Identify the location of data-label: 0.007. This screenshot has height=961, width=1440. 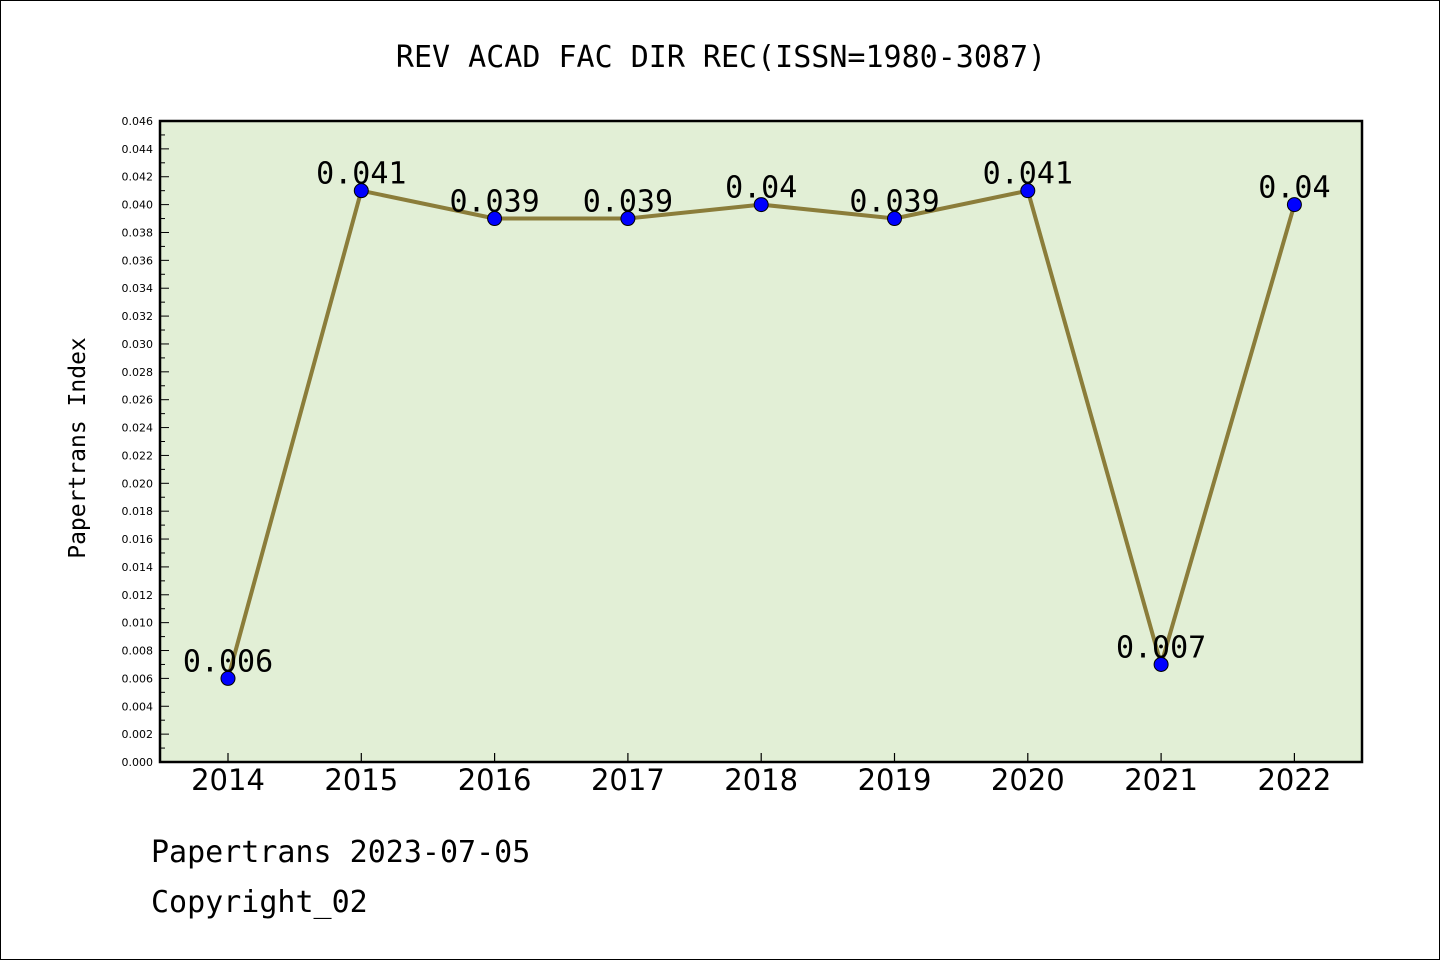
(1161, 647).